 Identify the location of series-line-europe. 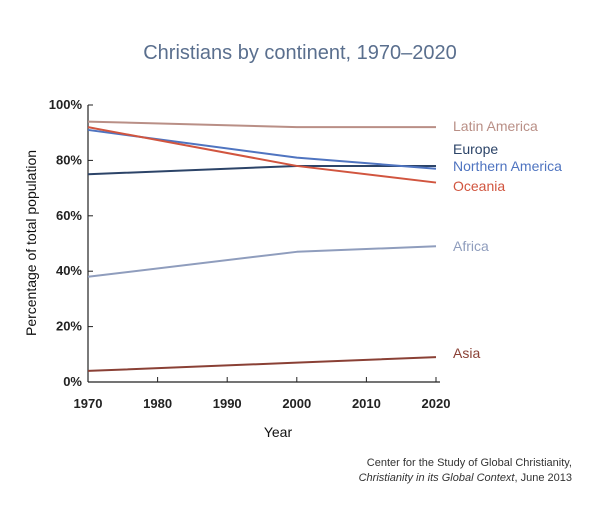
(261, 170).